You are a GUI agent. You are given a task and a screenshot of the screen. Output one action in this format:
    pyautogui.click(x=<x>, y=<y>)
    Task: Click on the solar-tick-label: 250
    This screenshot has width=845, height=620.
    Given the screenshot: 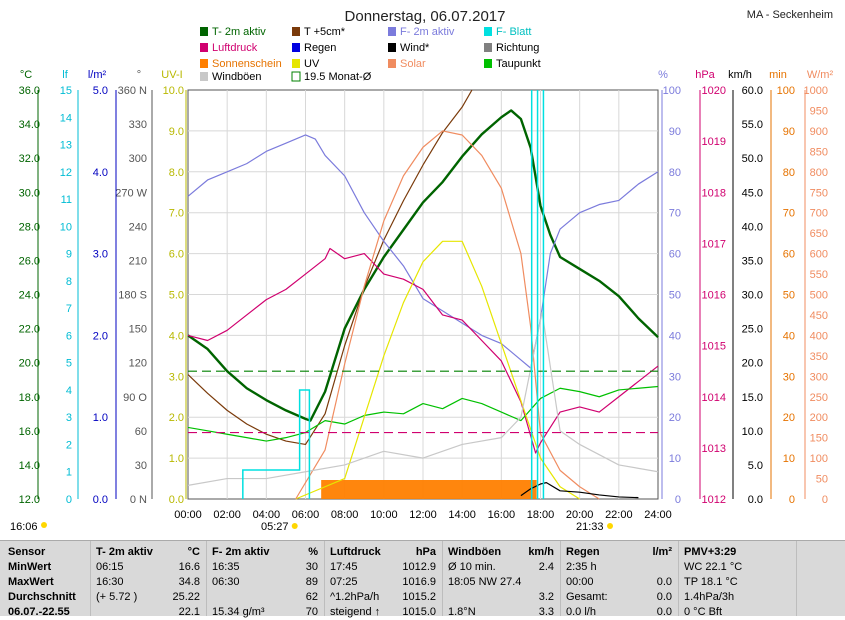 What is the action you would take?
    pyautogui.click(x=819, y=398)
    